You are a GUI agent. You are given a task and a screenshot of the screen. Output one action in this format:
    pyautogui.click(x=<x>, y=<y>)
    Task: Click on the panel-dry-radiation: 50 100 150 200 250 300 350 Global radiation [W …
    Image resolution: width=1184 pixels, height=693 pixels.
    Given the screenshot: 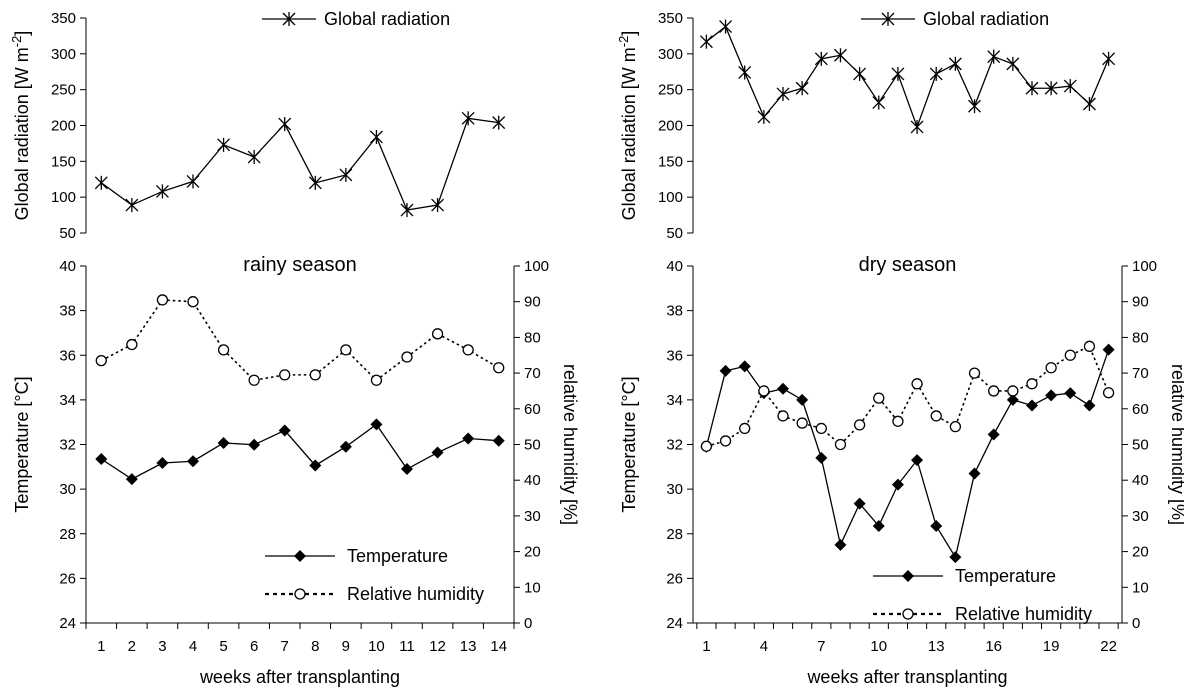 What is the action you would take?
    pyautogui.click(x=866, y=125)
    